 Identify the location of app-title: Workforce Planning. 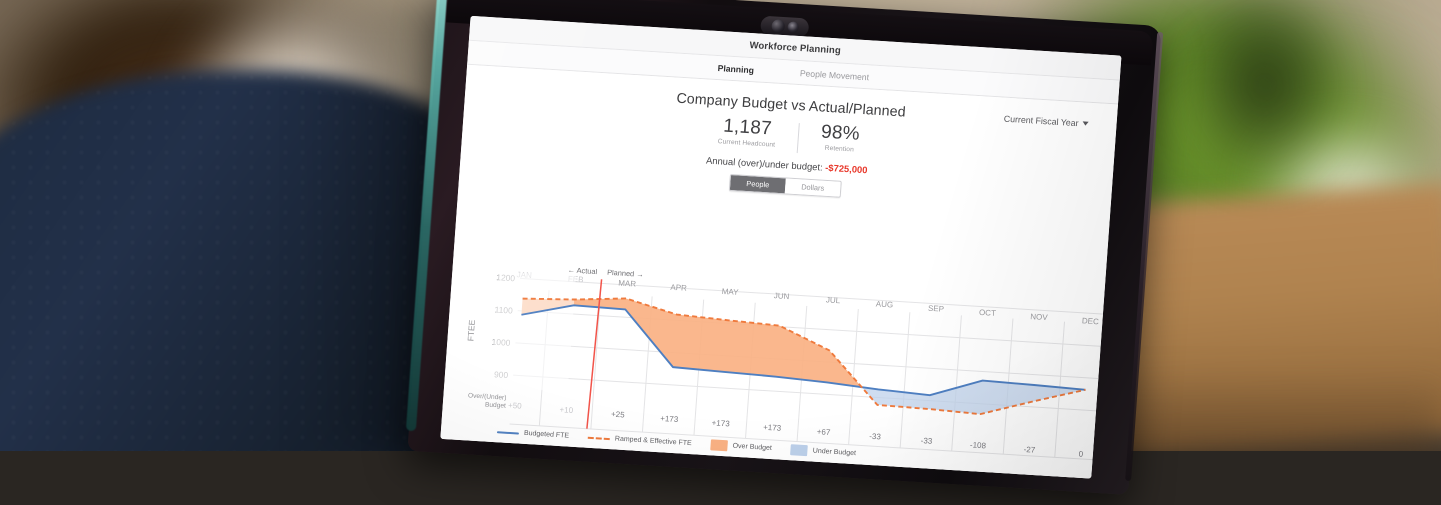
(795, 48).